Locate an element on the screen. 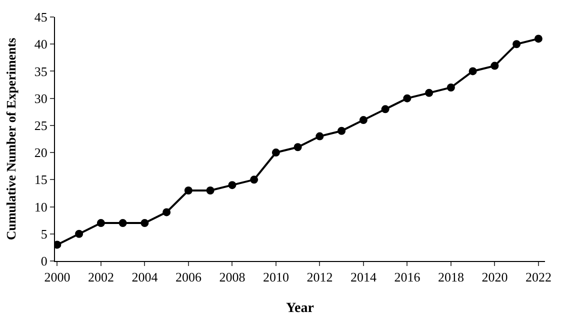  x-tick-label: 2016 is located at coordinates (407, 277).